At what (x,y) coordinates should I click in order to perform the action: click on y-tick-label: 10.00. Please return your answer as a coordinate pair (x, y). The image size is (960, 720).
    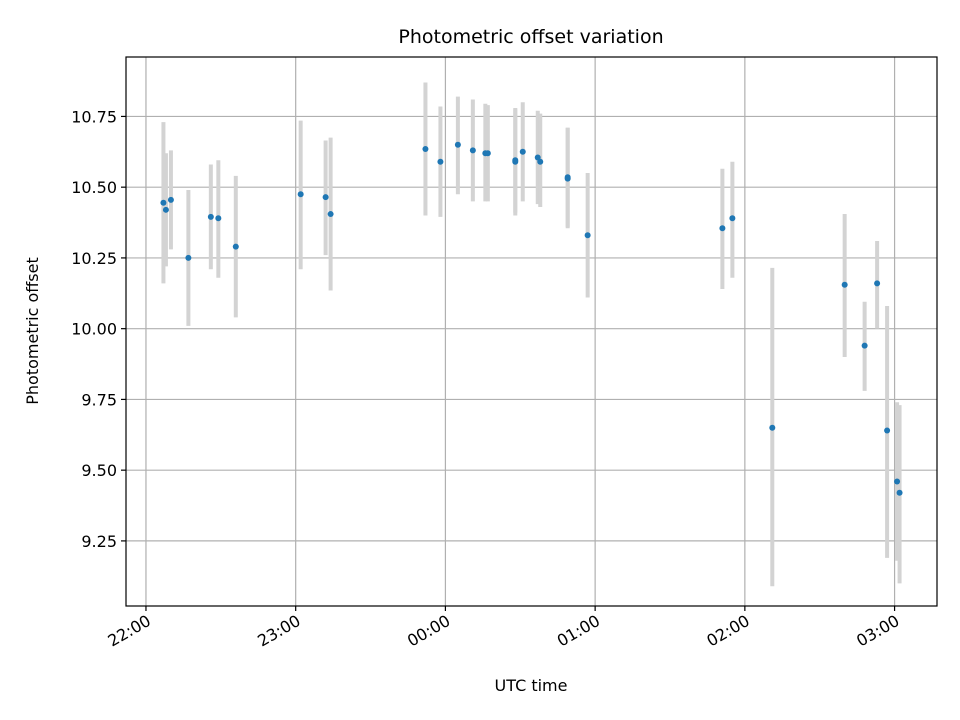
    Looking at the image, I should click on (94, 329).